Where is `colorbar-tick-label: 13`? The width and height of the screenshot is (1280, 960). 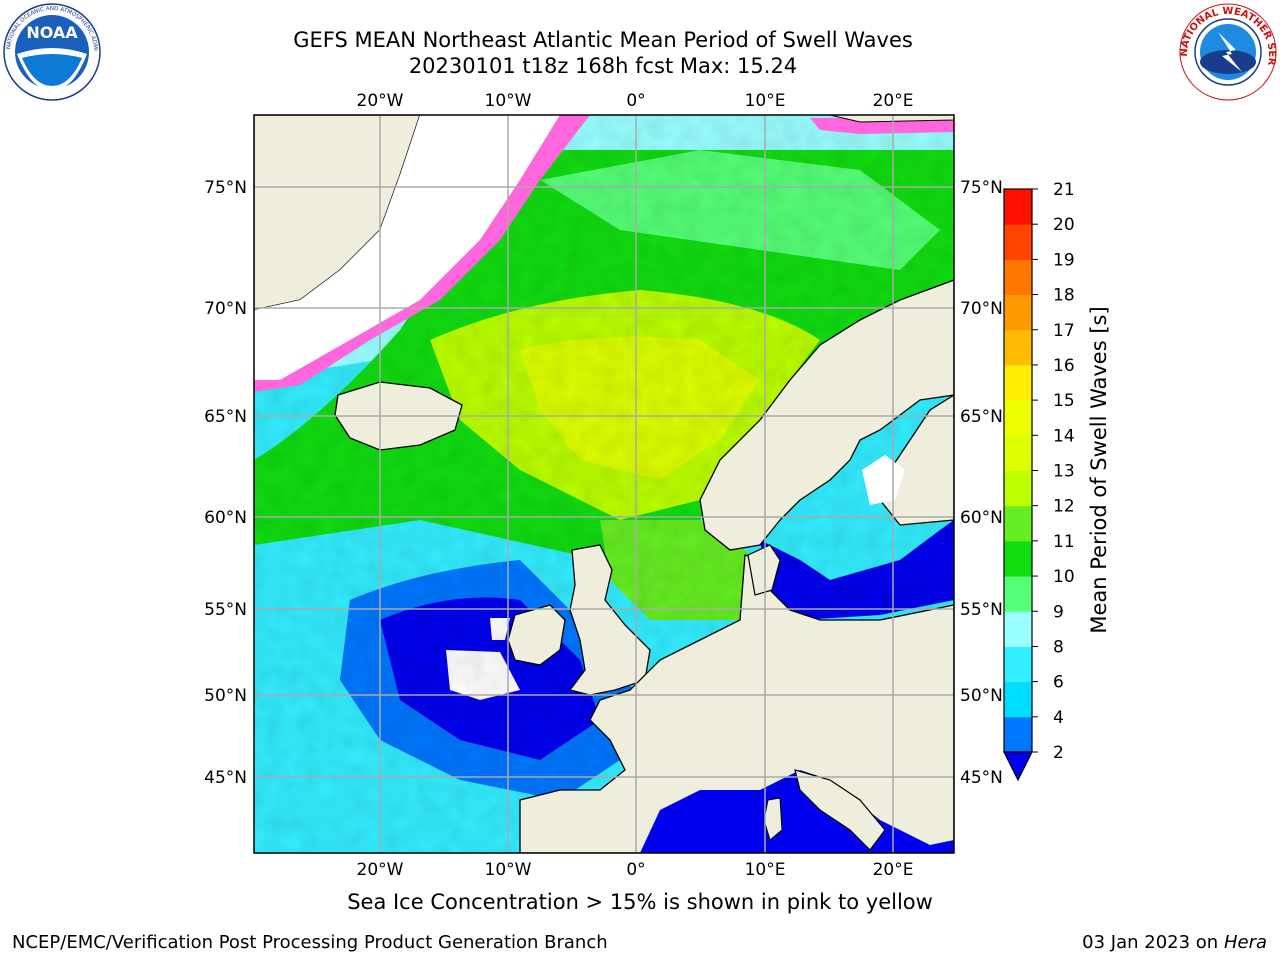 colorbar-tick-label: 13 is located at coordinates (1064, 472).